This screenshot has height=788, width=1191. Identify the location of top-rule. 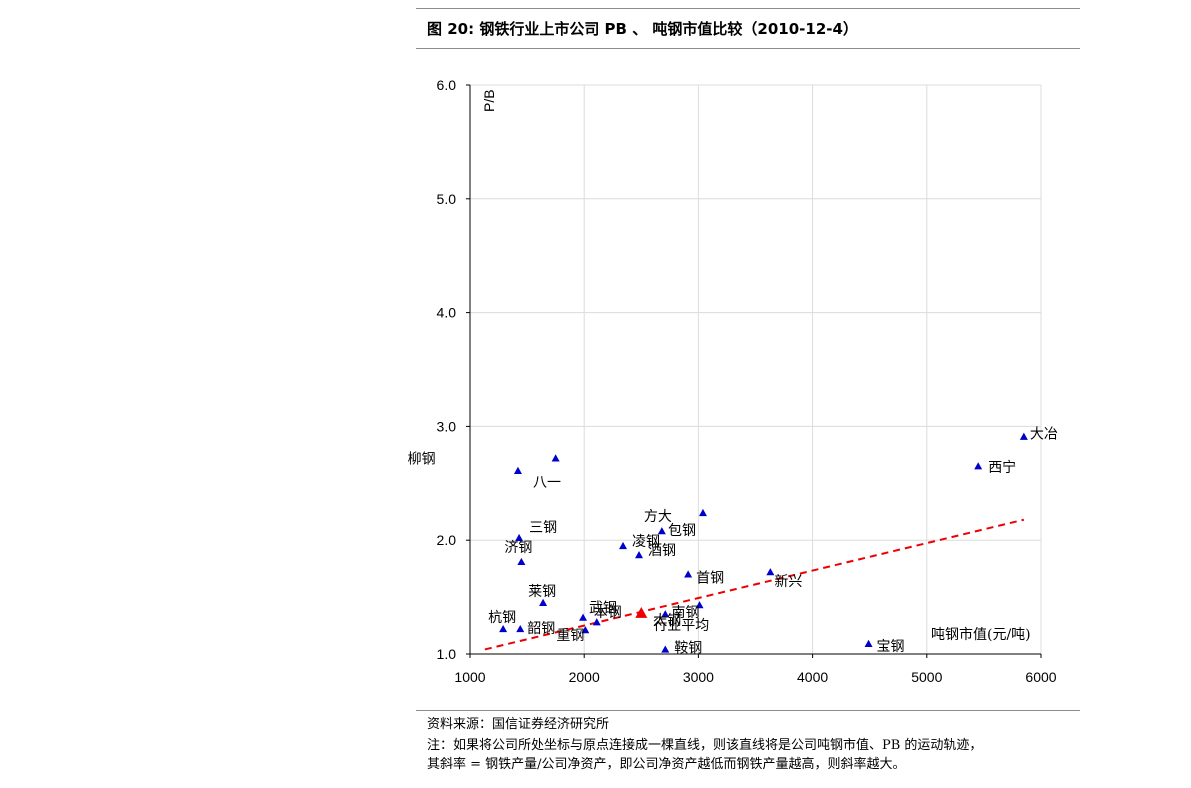
(748, 8).